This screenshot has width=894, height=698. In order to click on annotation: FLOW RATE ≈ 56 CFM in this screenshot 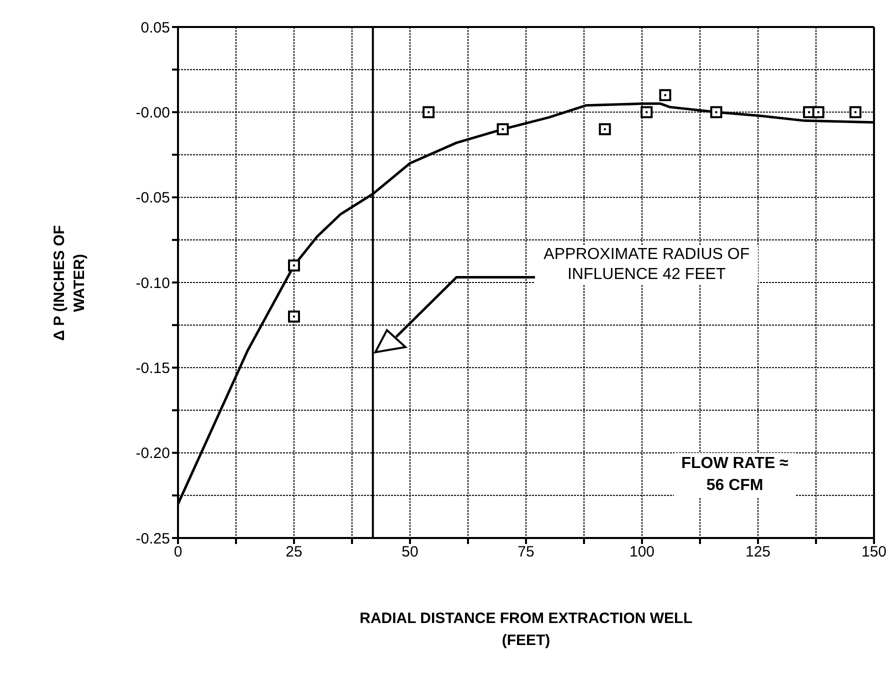, I will do `click(735, 474)`.